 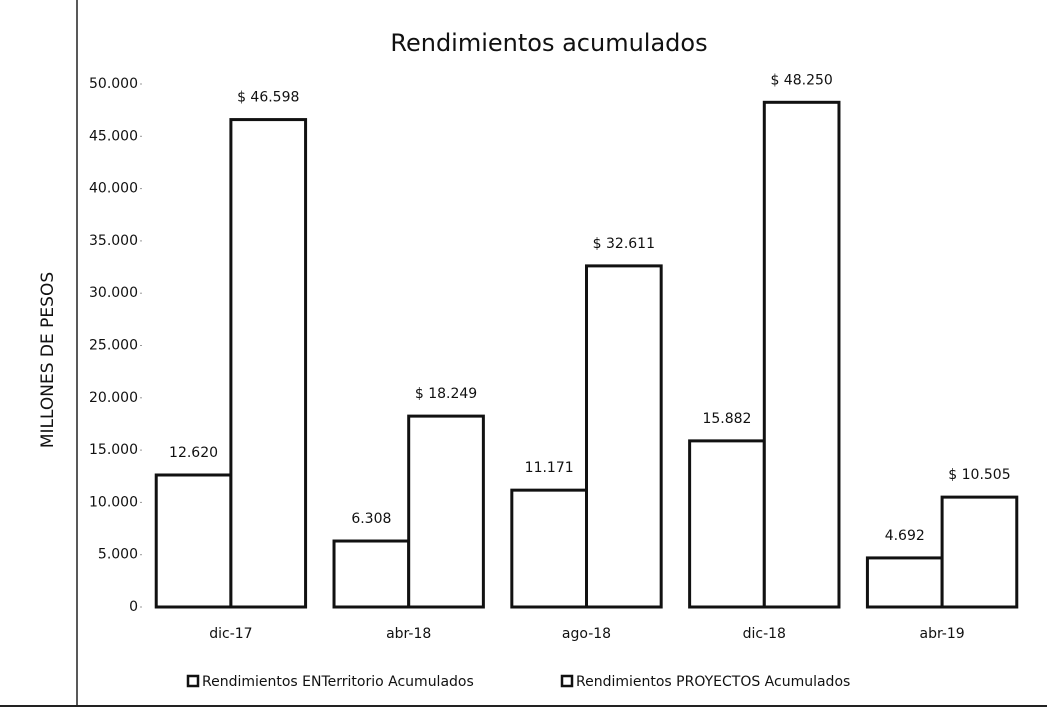 I want to click on x-tick-label: abr-19, so click(x=941, y=634).